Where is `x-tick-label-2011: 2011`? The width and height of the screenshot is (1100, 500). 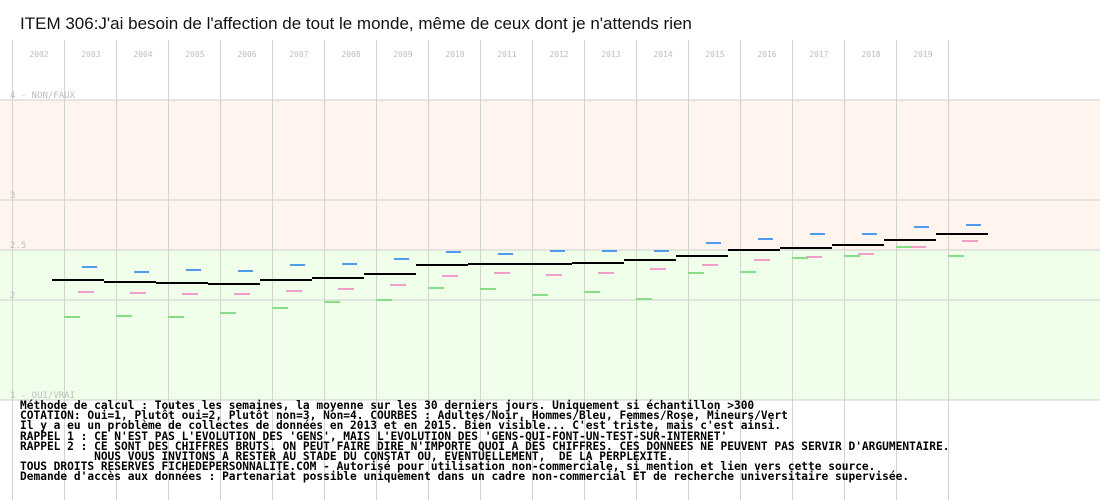 x-tick-label-2011: 2011 is located at coordinates (506, 54).